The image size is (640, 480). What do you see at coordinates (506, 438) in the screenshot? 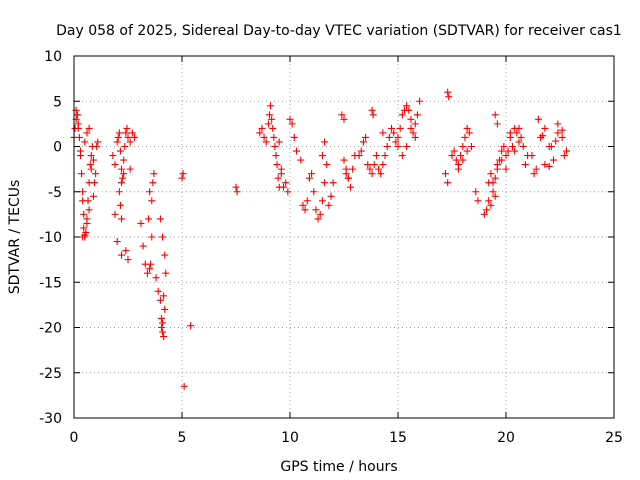
I see `x-tick-label: 20` at bounding box center [506, 438].